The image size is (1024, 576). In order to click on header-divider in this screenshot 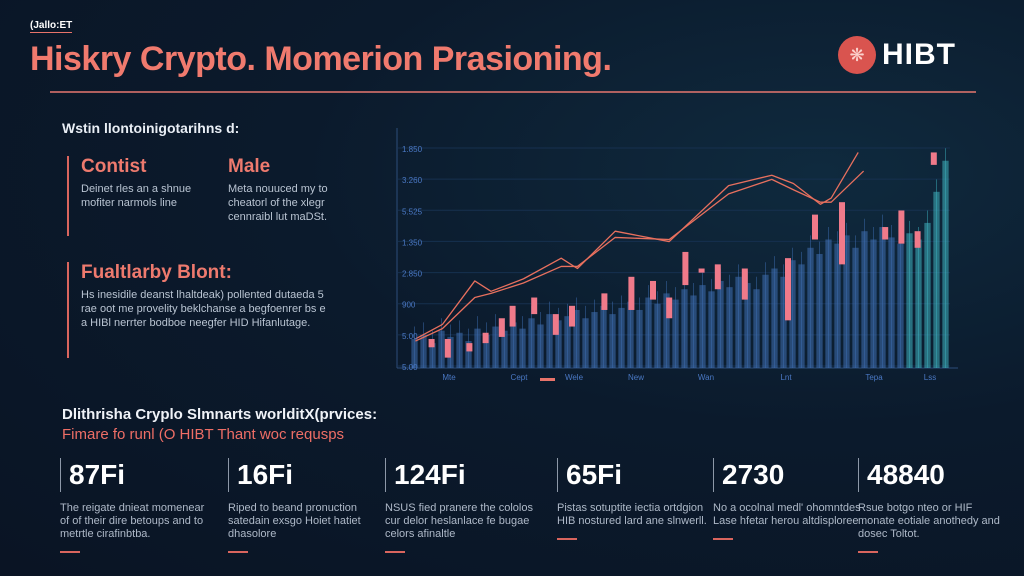, I will do `click(513, 92)`.